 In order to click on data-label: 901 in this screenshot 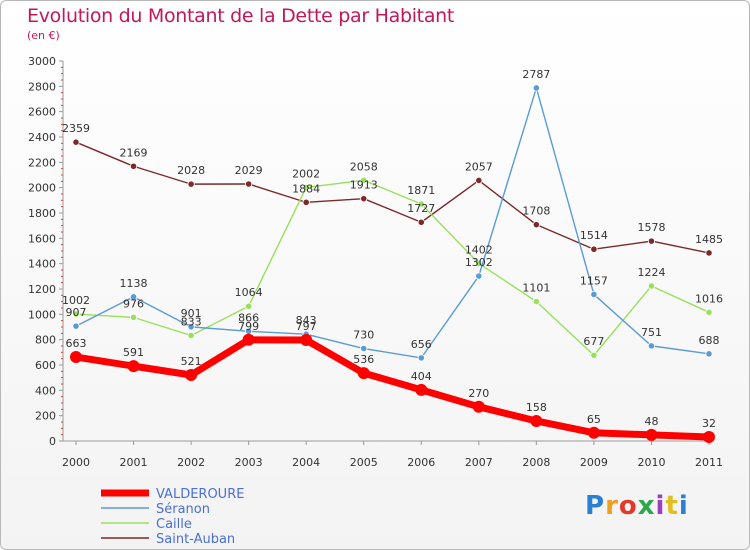, I will do `click(191, 313)`.